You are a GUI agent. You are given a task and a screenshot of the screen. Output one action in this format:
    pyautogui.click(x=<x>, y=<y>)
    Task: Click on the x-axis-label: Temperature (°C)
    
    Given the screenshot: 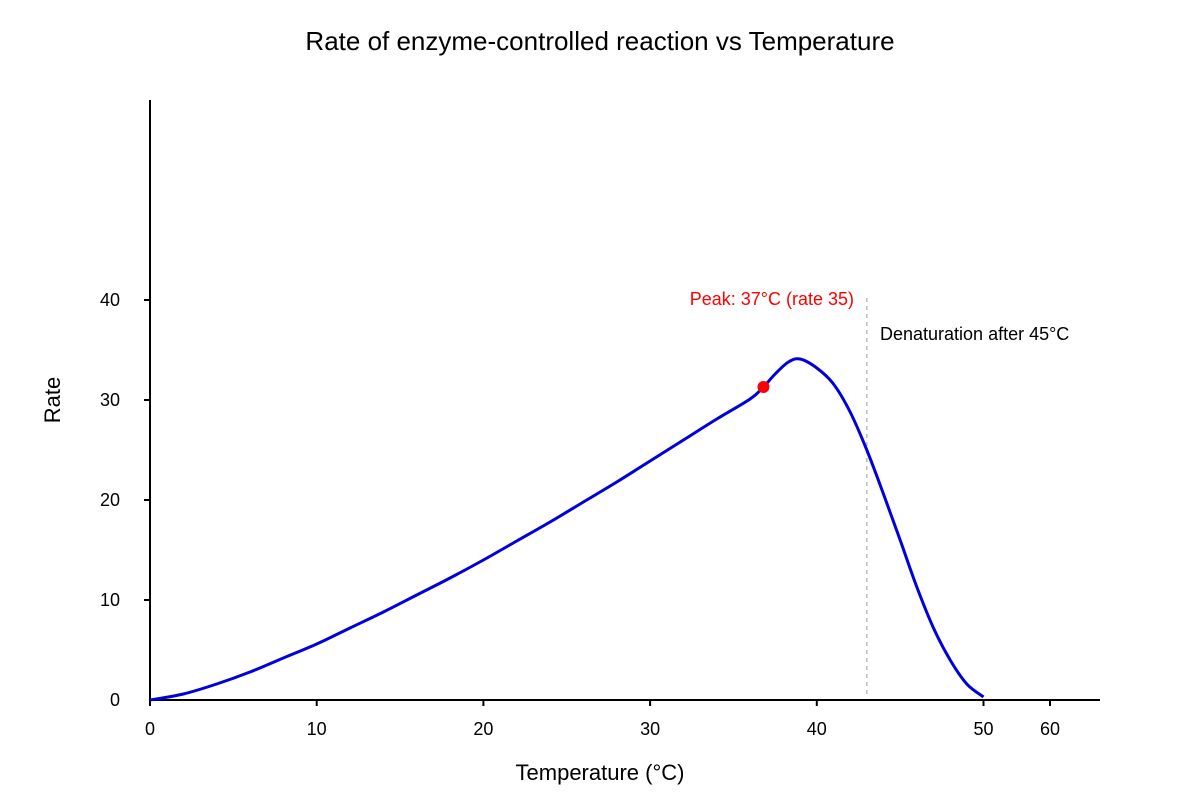 What is the action you would take?
    pyautogui.click(x=600, y=772)
    